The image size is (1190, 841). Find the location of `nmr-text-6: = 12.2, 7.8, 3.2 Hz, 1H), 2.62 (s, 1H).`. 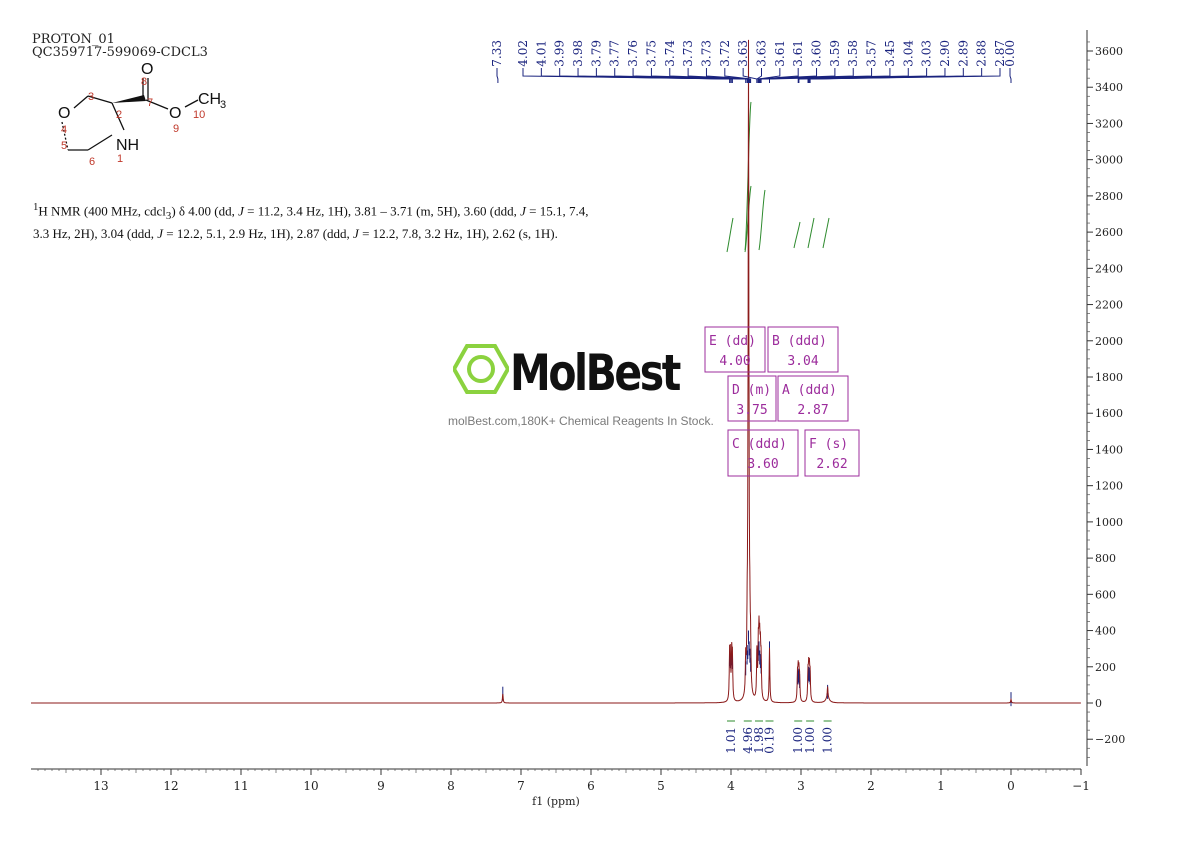

nmr-text-6: = 12.2, 7.8, 3.2 Hz, 1H), 2.62 (s, 1H). is located at coordinates (458, 233).